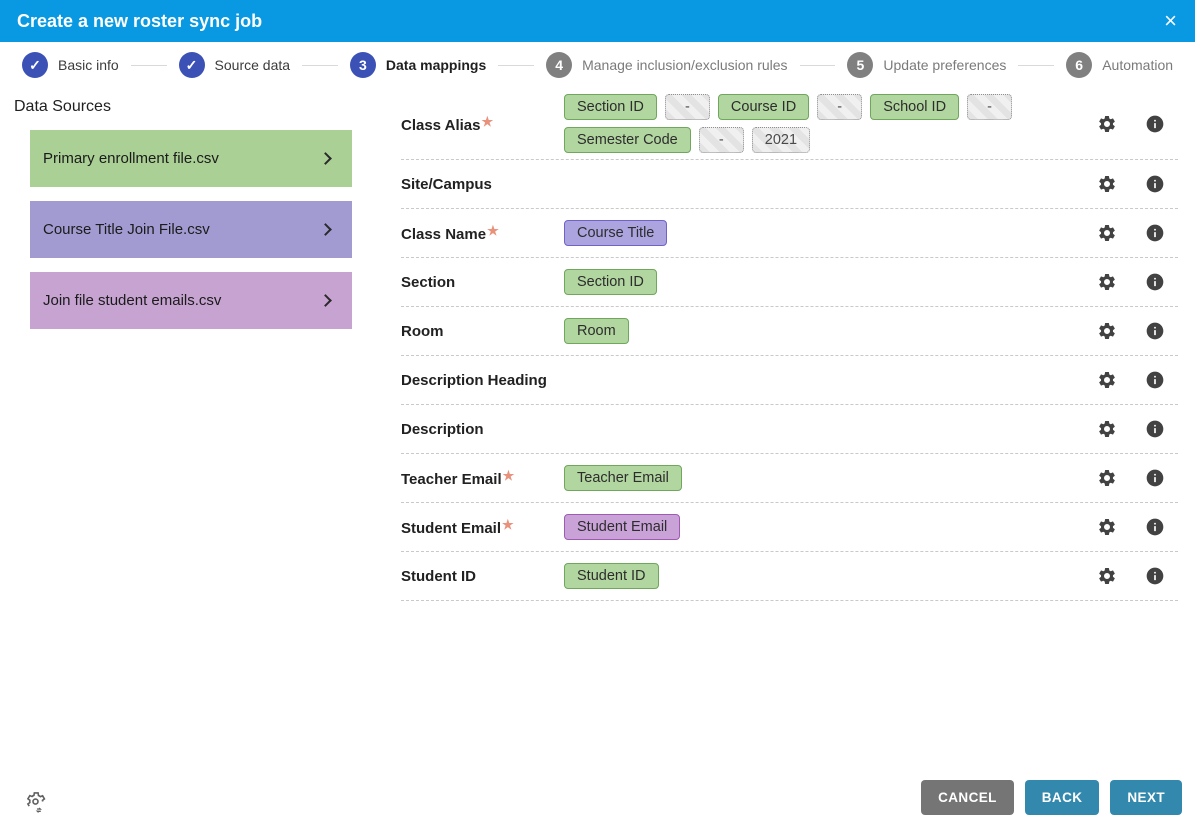 Image resolution: width=1195 pixels, height=827 pixels. Describe the element at coordinates (62, 106) in the screenshot. I see `data-sources-heading: Data Sources` at that location.